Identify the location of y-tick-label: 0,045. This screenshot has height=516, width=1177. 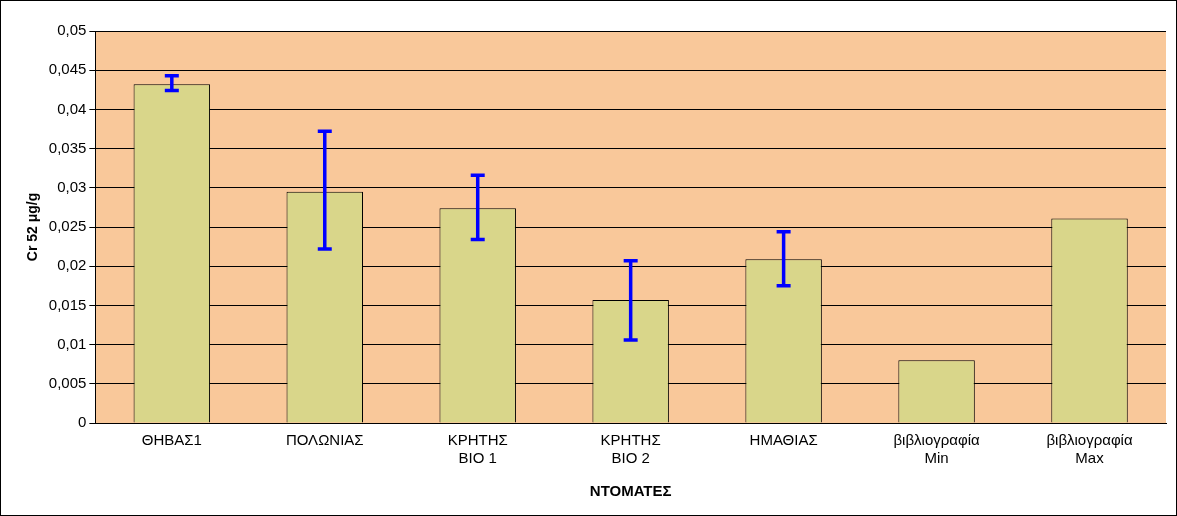
(67, 69).